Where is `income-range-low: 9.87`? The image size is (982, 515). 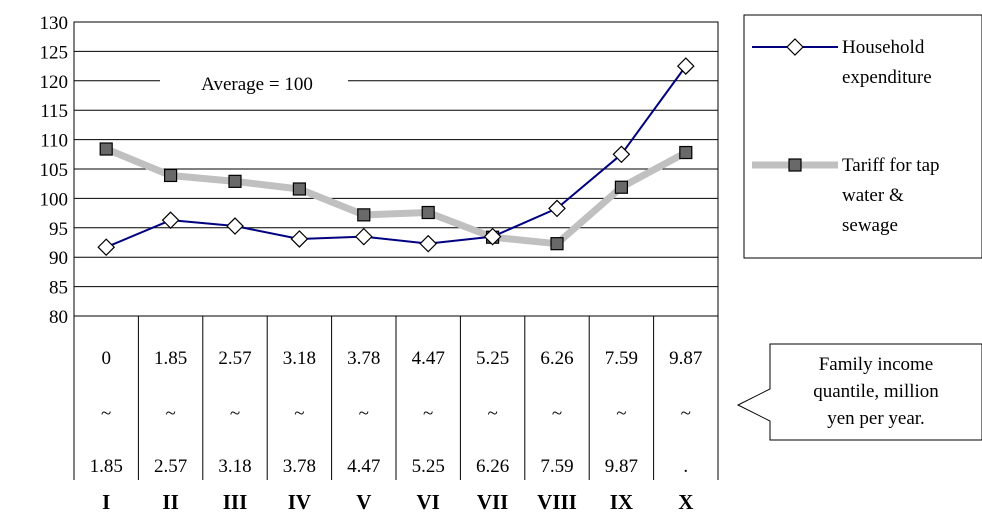 income-range-low: 9.87 is located at coordinates (685, 358).